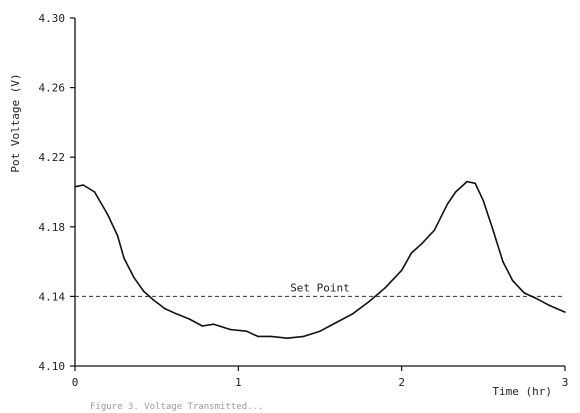  Describe the element at coordinates (15, 122) in the screenshot. I see `y-axis-title: Pot Voltage (V)` at that location.